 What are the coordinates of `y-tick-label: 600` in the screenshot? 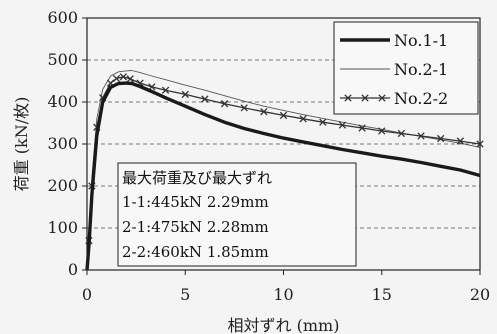 It's located at (62, 17).